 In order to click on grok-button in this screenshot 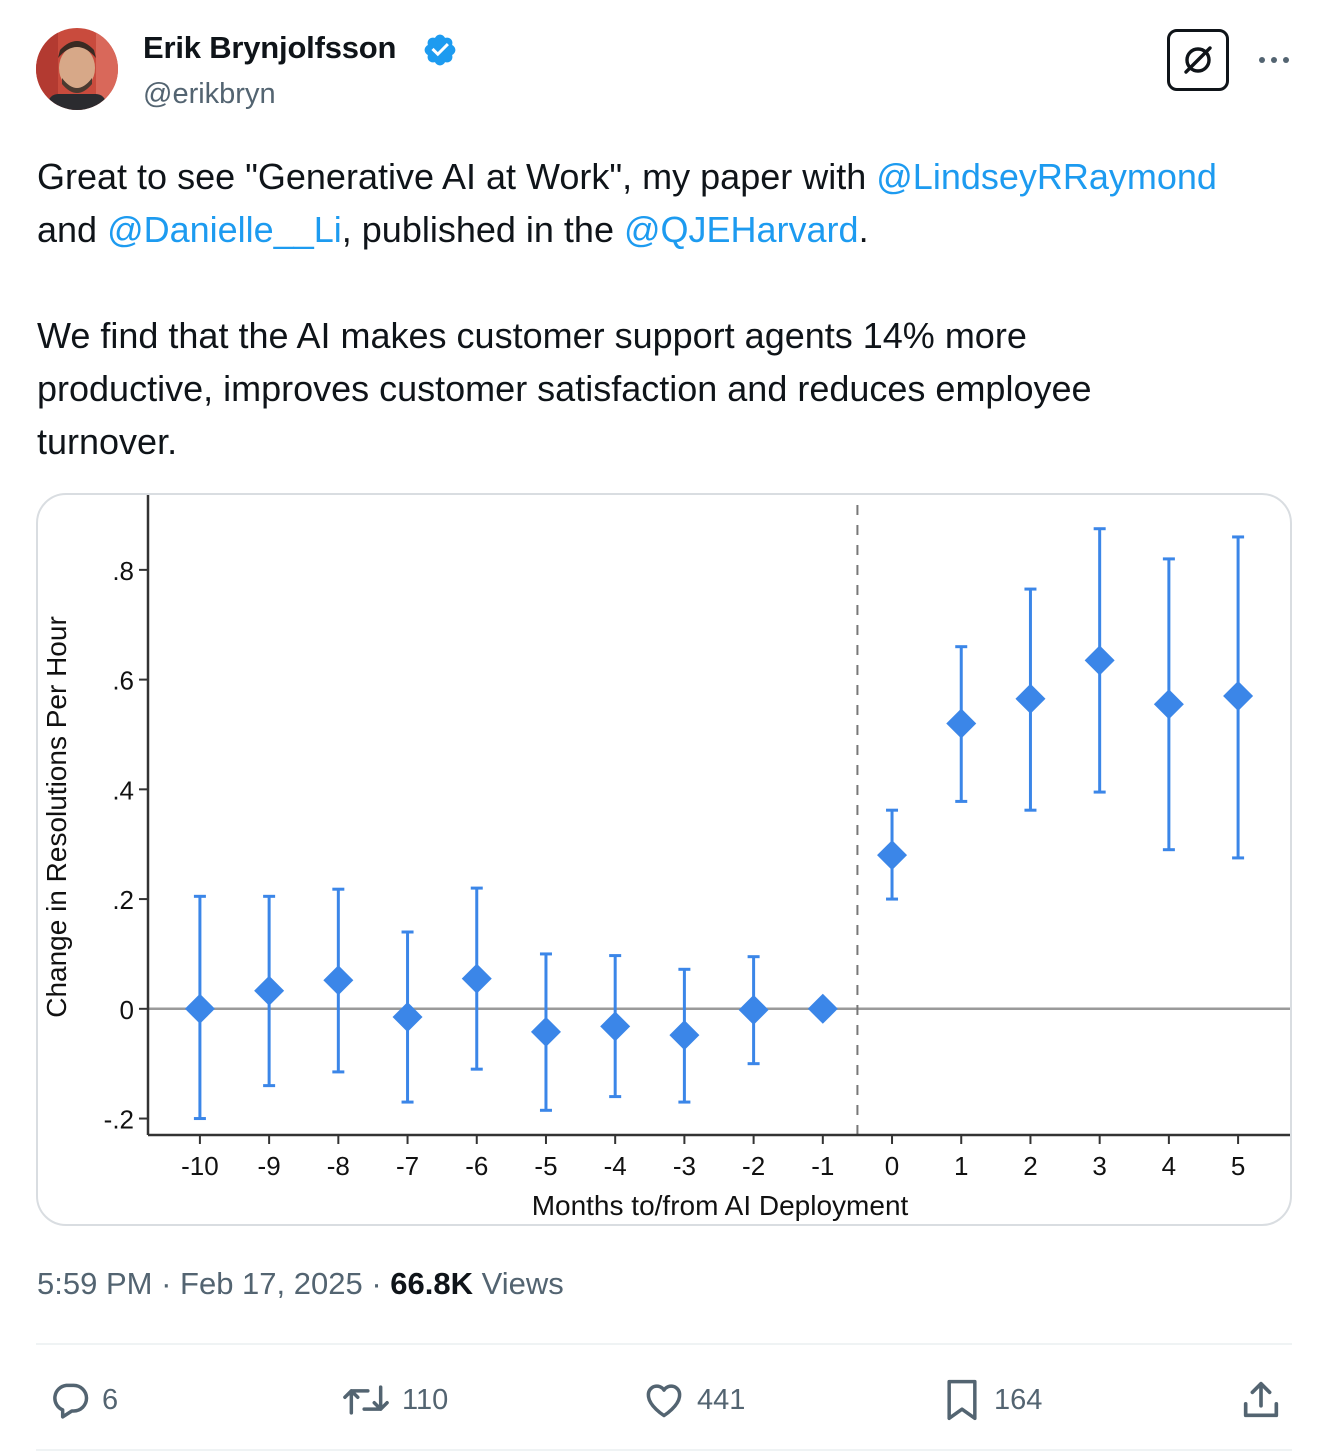, I will do `click(1198, 60)`.